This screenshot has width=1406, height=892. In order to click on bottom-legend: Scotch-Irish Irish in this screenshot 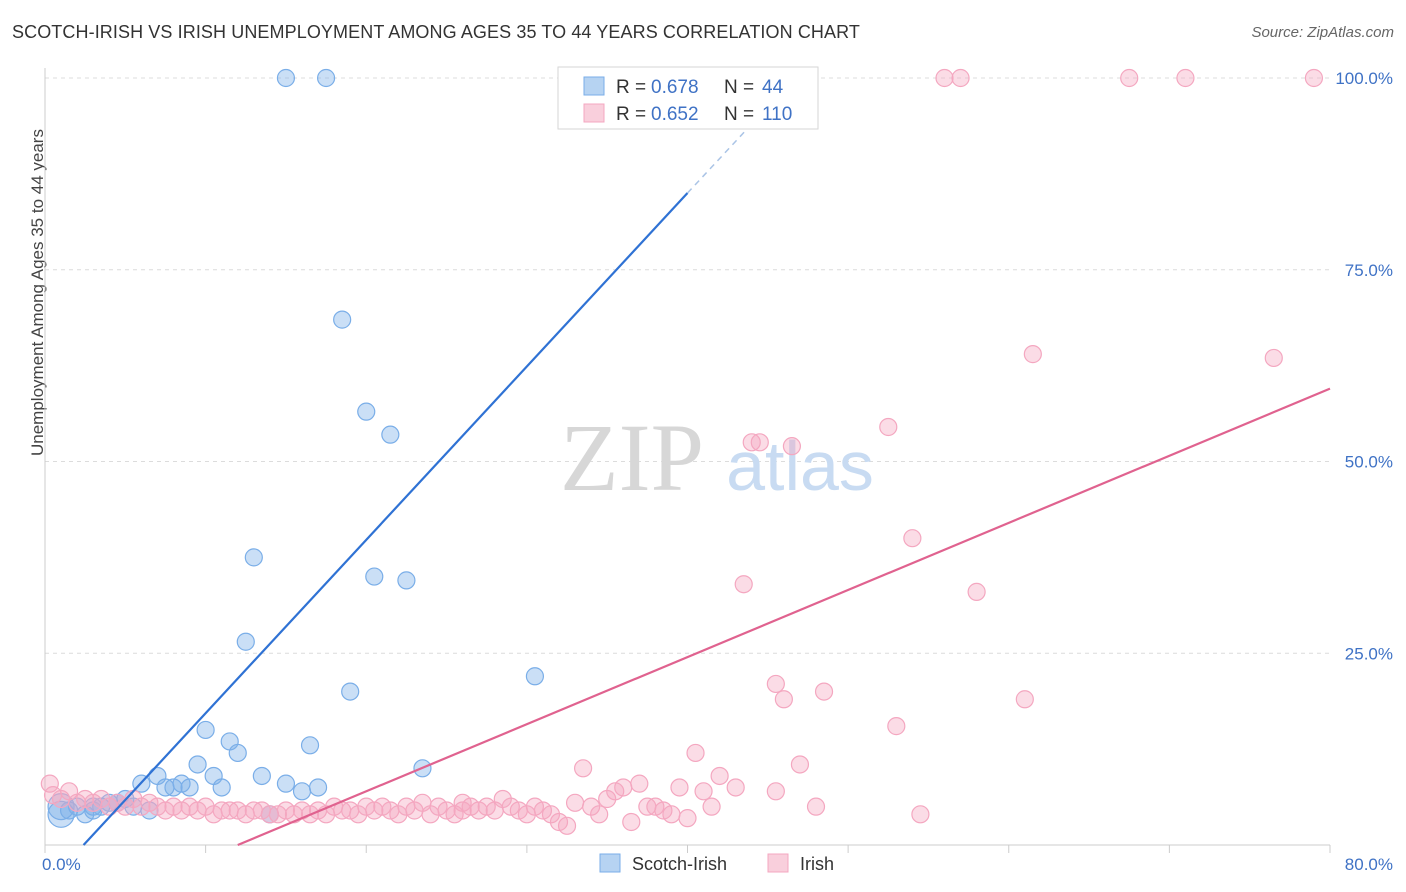, I will do `click(716, 863)`.